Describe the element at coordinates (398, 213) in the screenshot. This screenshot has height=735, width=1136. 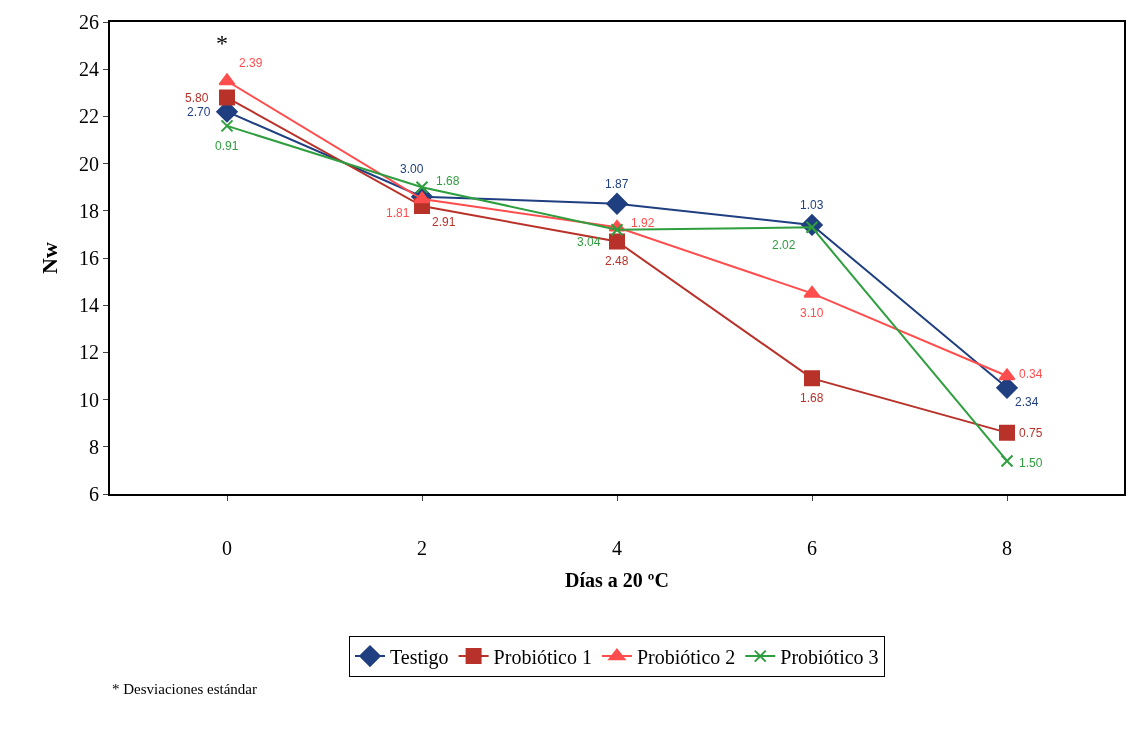
I see `annotation: 1.81` at that location.